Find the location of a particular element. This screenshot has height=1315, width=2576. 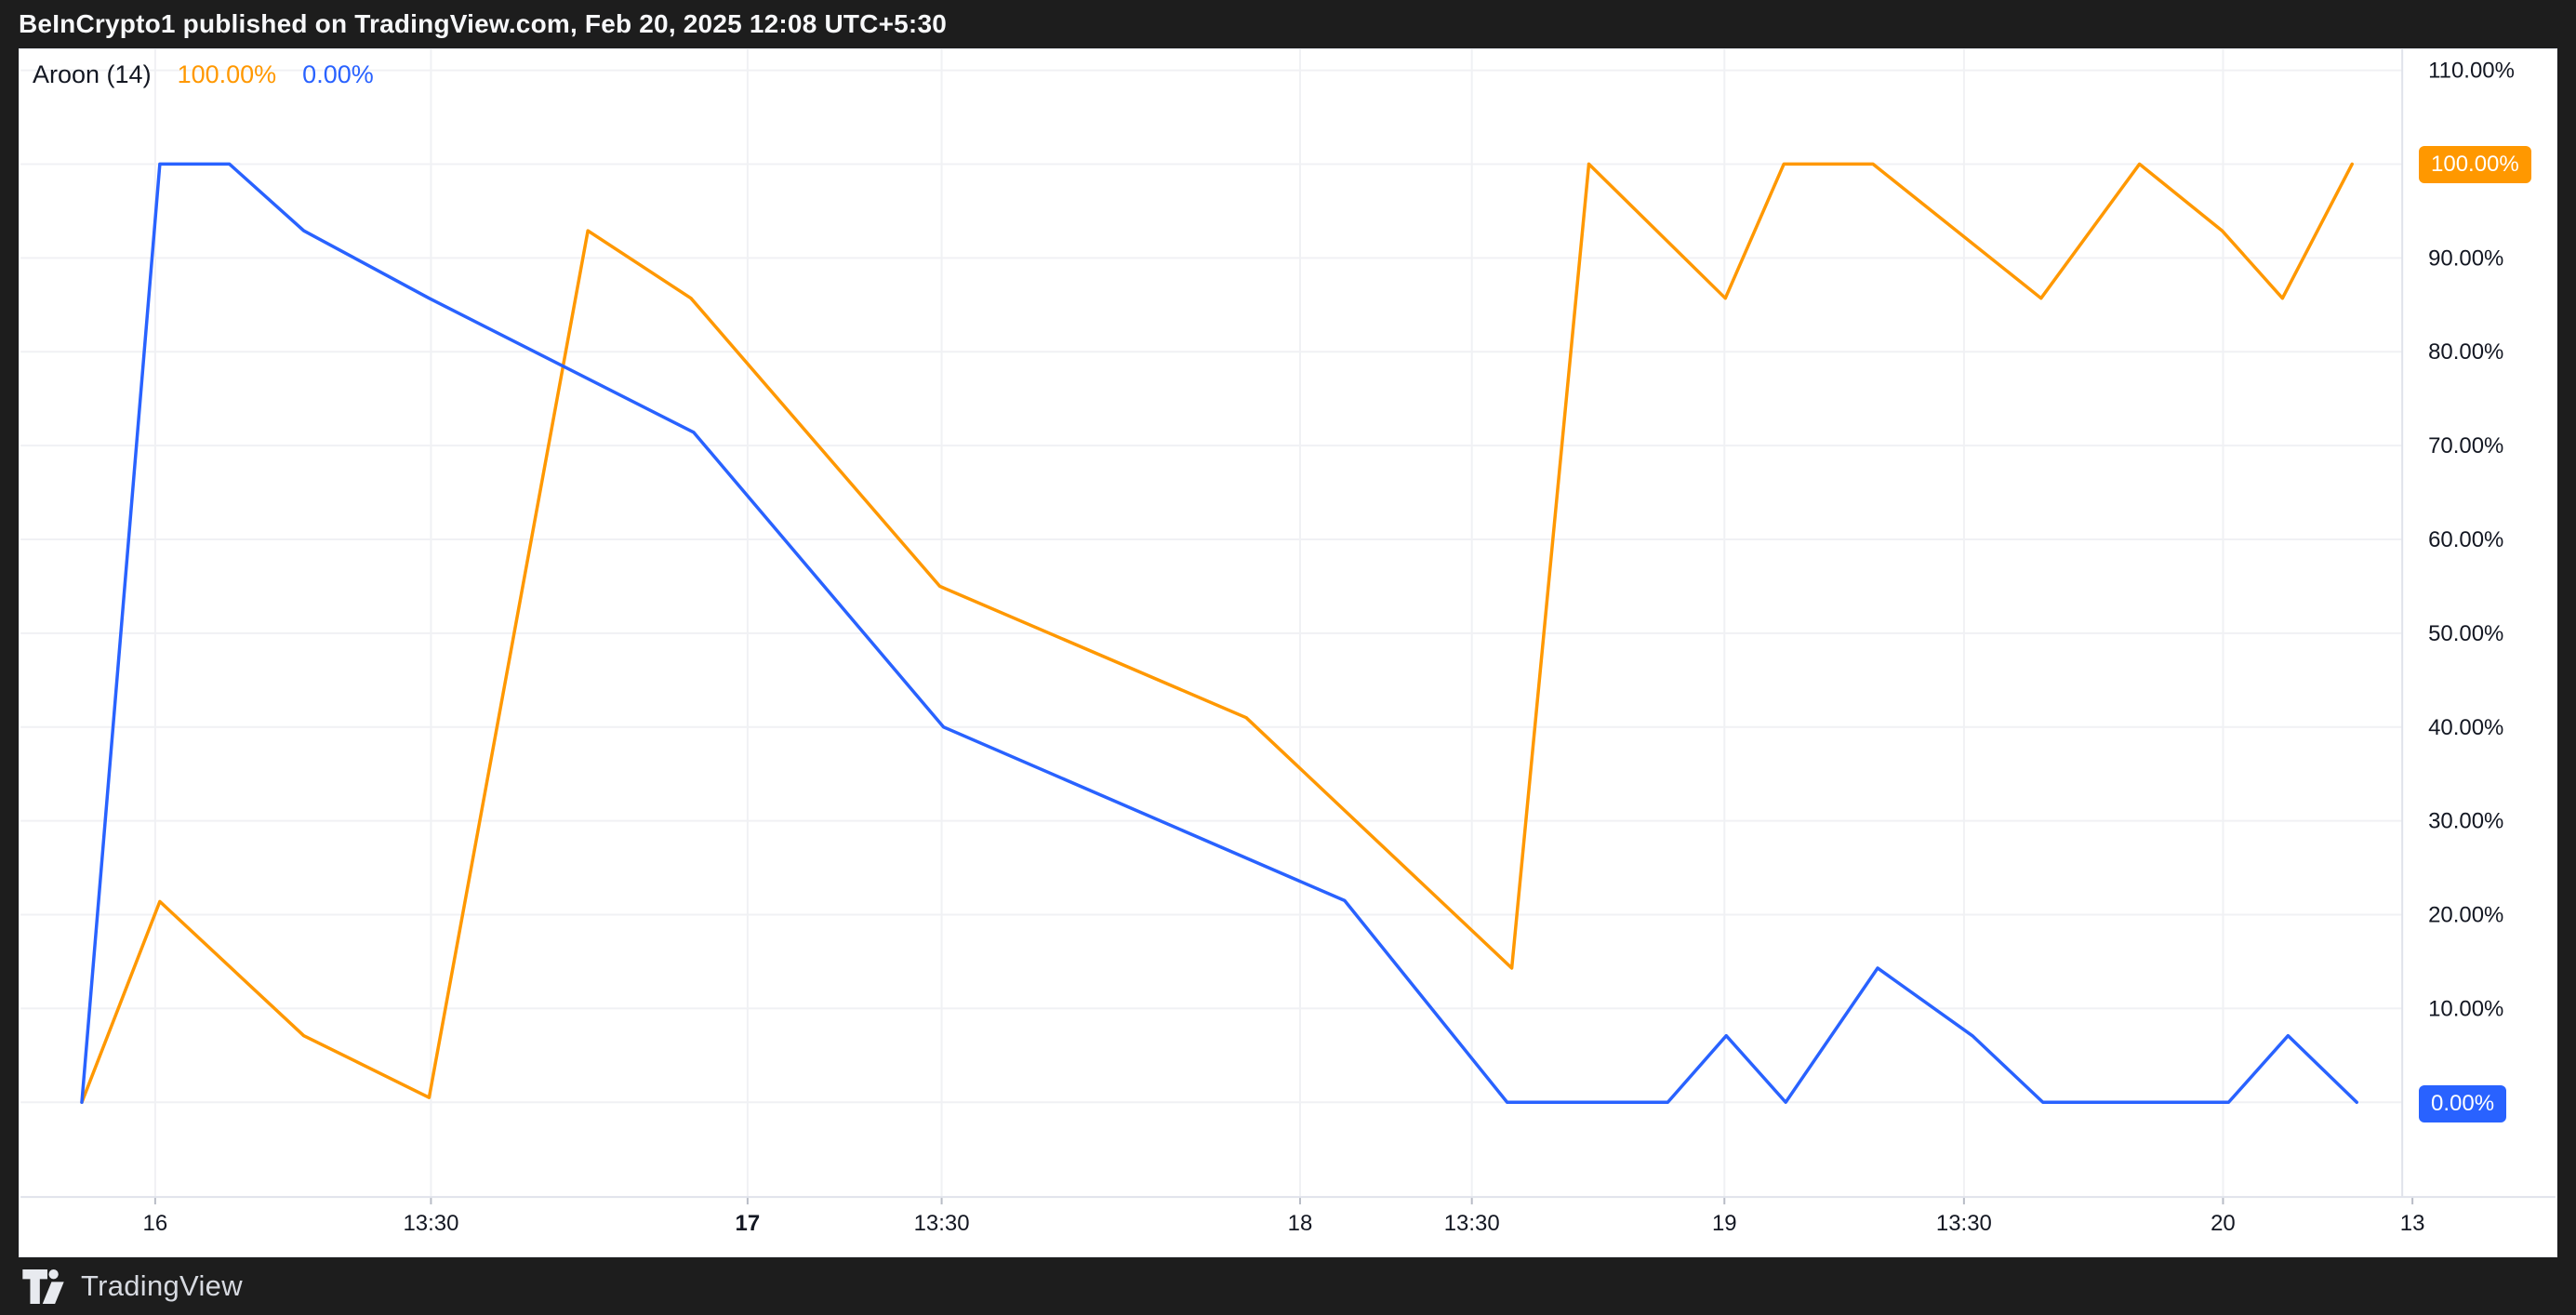

footer-bar: TradingView is located at coordinates (1288, 1286).